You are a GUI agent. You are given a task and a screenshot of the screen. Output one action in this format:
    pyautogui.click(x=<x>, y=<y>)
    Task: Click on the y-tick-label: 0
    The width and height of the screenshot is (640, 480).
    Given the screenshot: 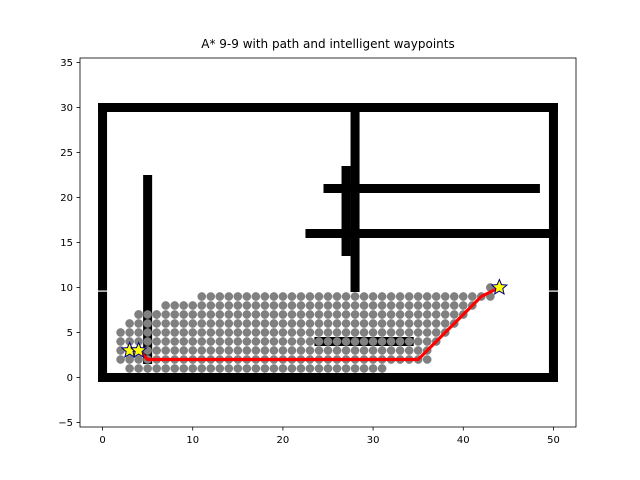 What is the action you would take?
    pyautogui.click(x=70, y=378)
    